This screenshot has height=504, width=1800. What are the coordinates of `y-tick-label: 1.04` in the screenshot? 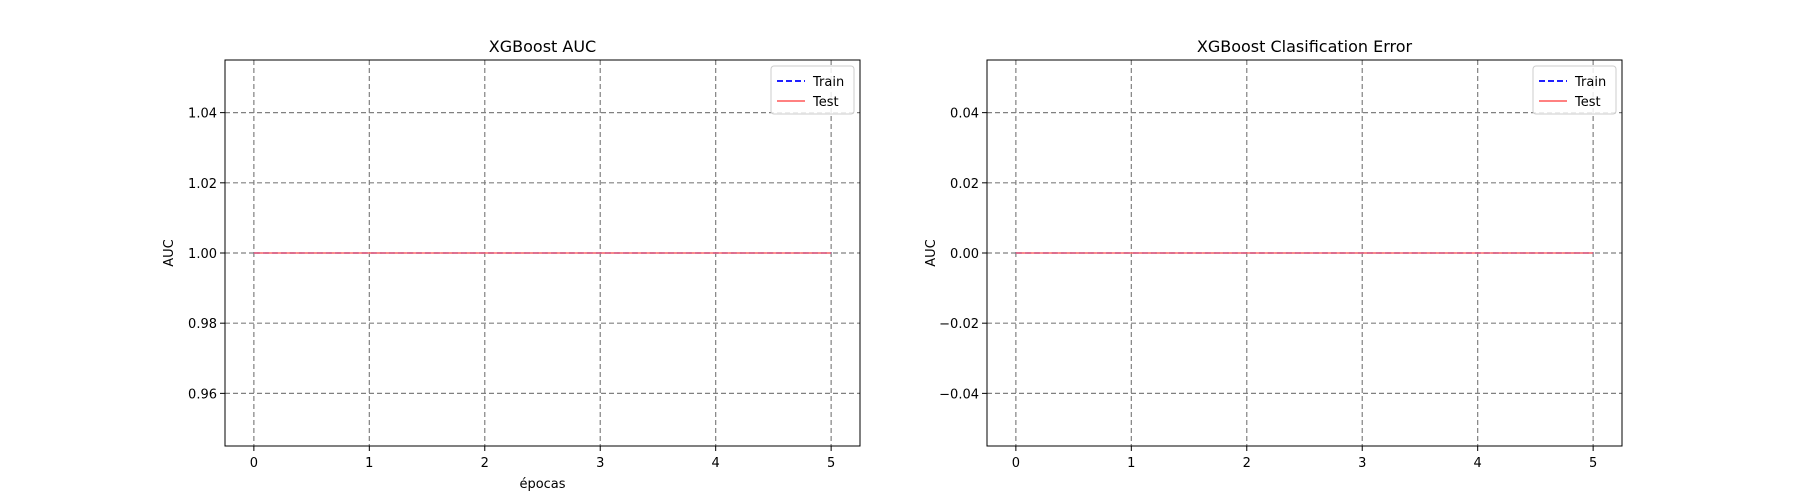 It's located at (202, 114).